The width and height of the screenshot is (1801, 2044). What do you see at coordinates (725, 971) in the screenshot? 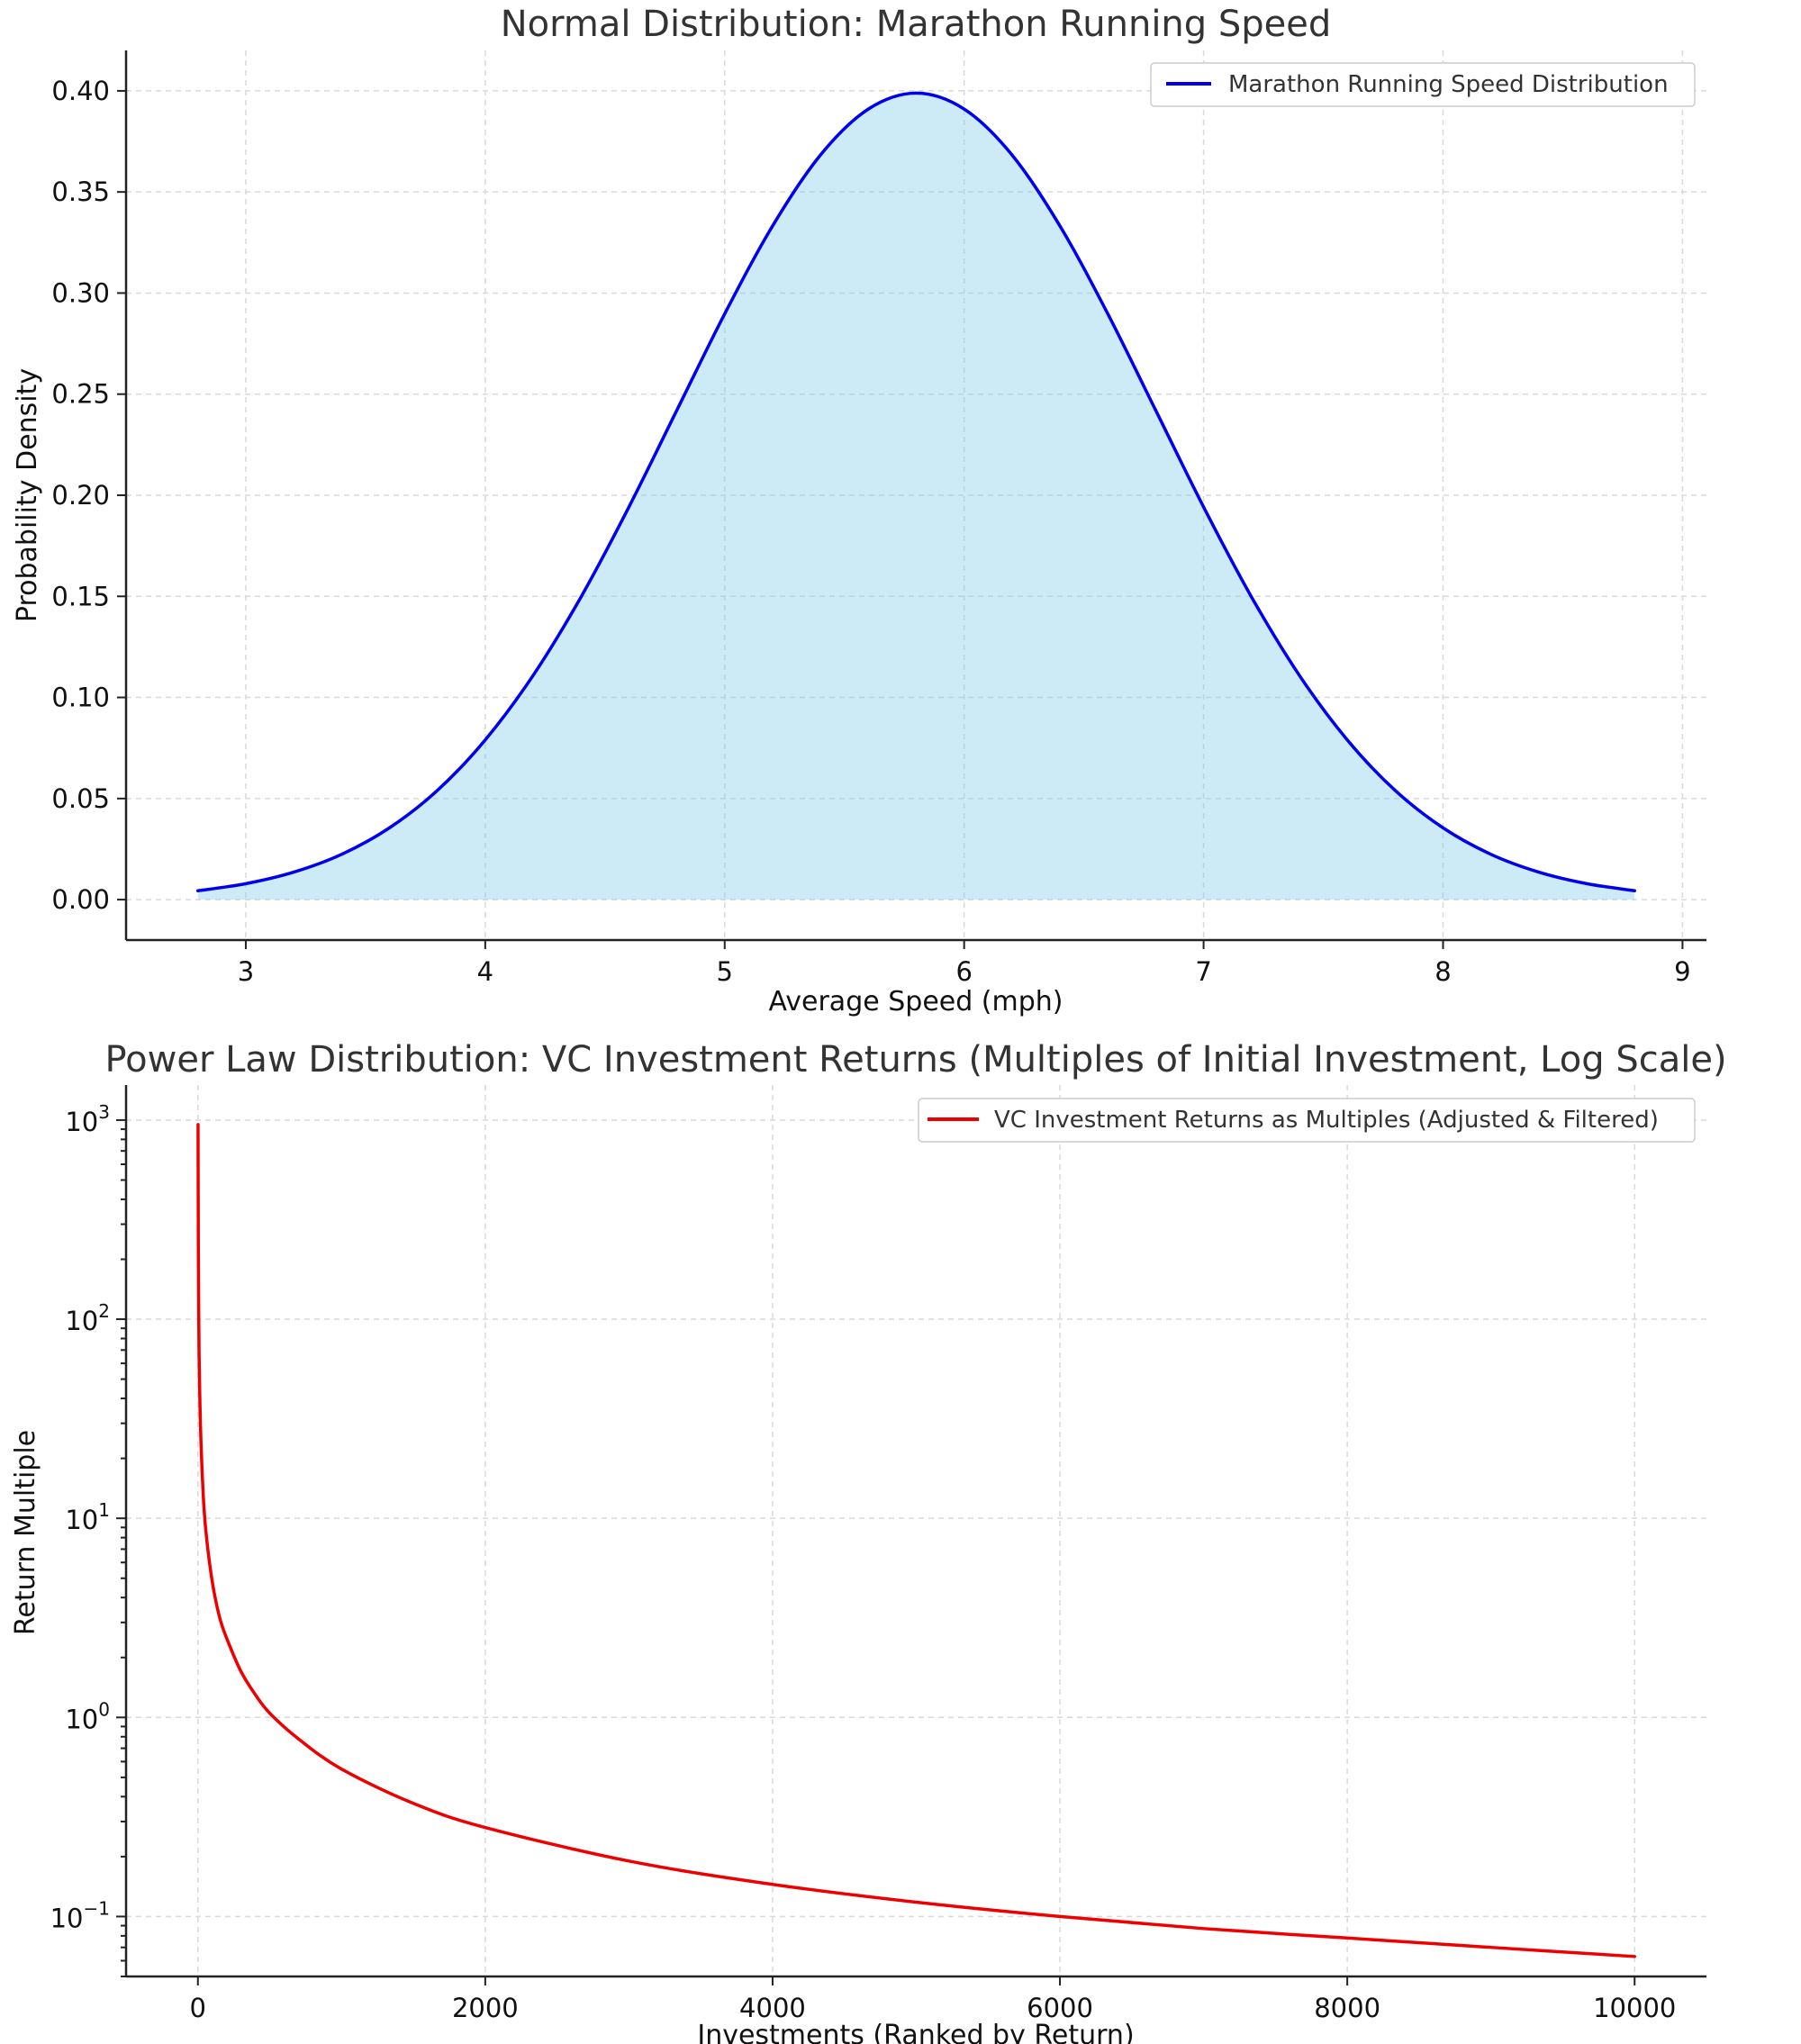
I see `x-tick-label: 5` at bounding box center [725, 971].